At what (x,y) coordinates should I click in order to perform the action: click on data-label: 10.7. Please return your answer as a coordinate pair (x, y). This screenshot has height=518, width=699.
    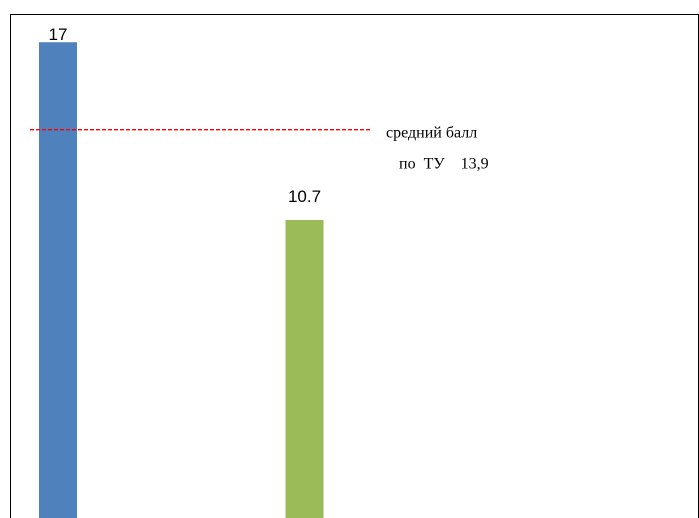
    Looking at the image, I should click on (304, 196).